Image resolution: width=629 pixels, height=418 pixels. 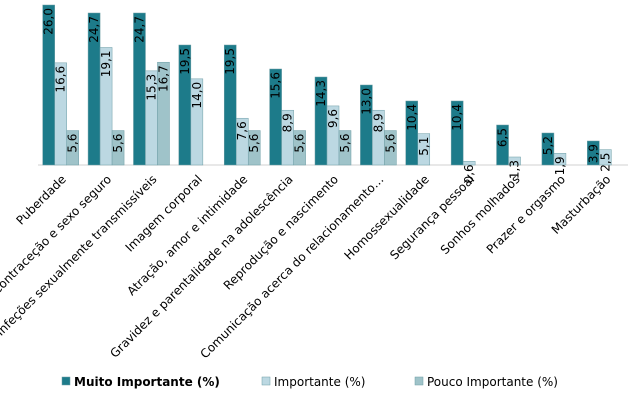 What do you see at coordinates (151, 87) in the screenshot?
I see `value-label: 15,3` at bounding box center [151, 87].